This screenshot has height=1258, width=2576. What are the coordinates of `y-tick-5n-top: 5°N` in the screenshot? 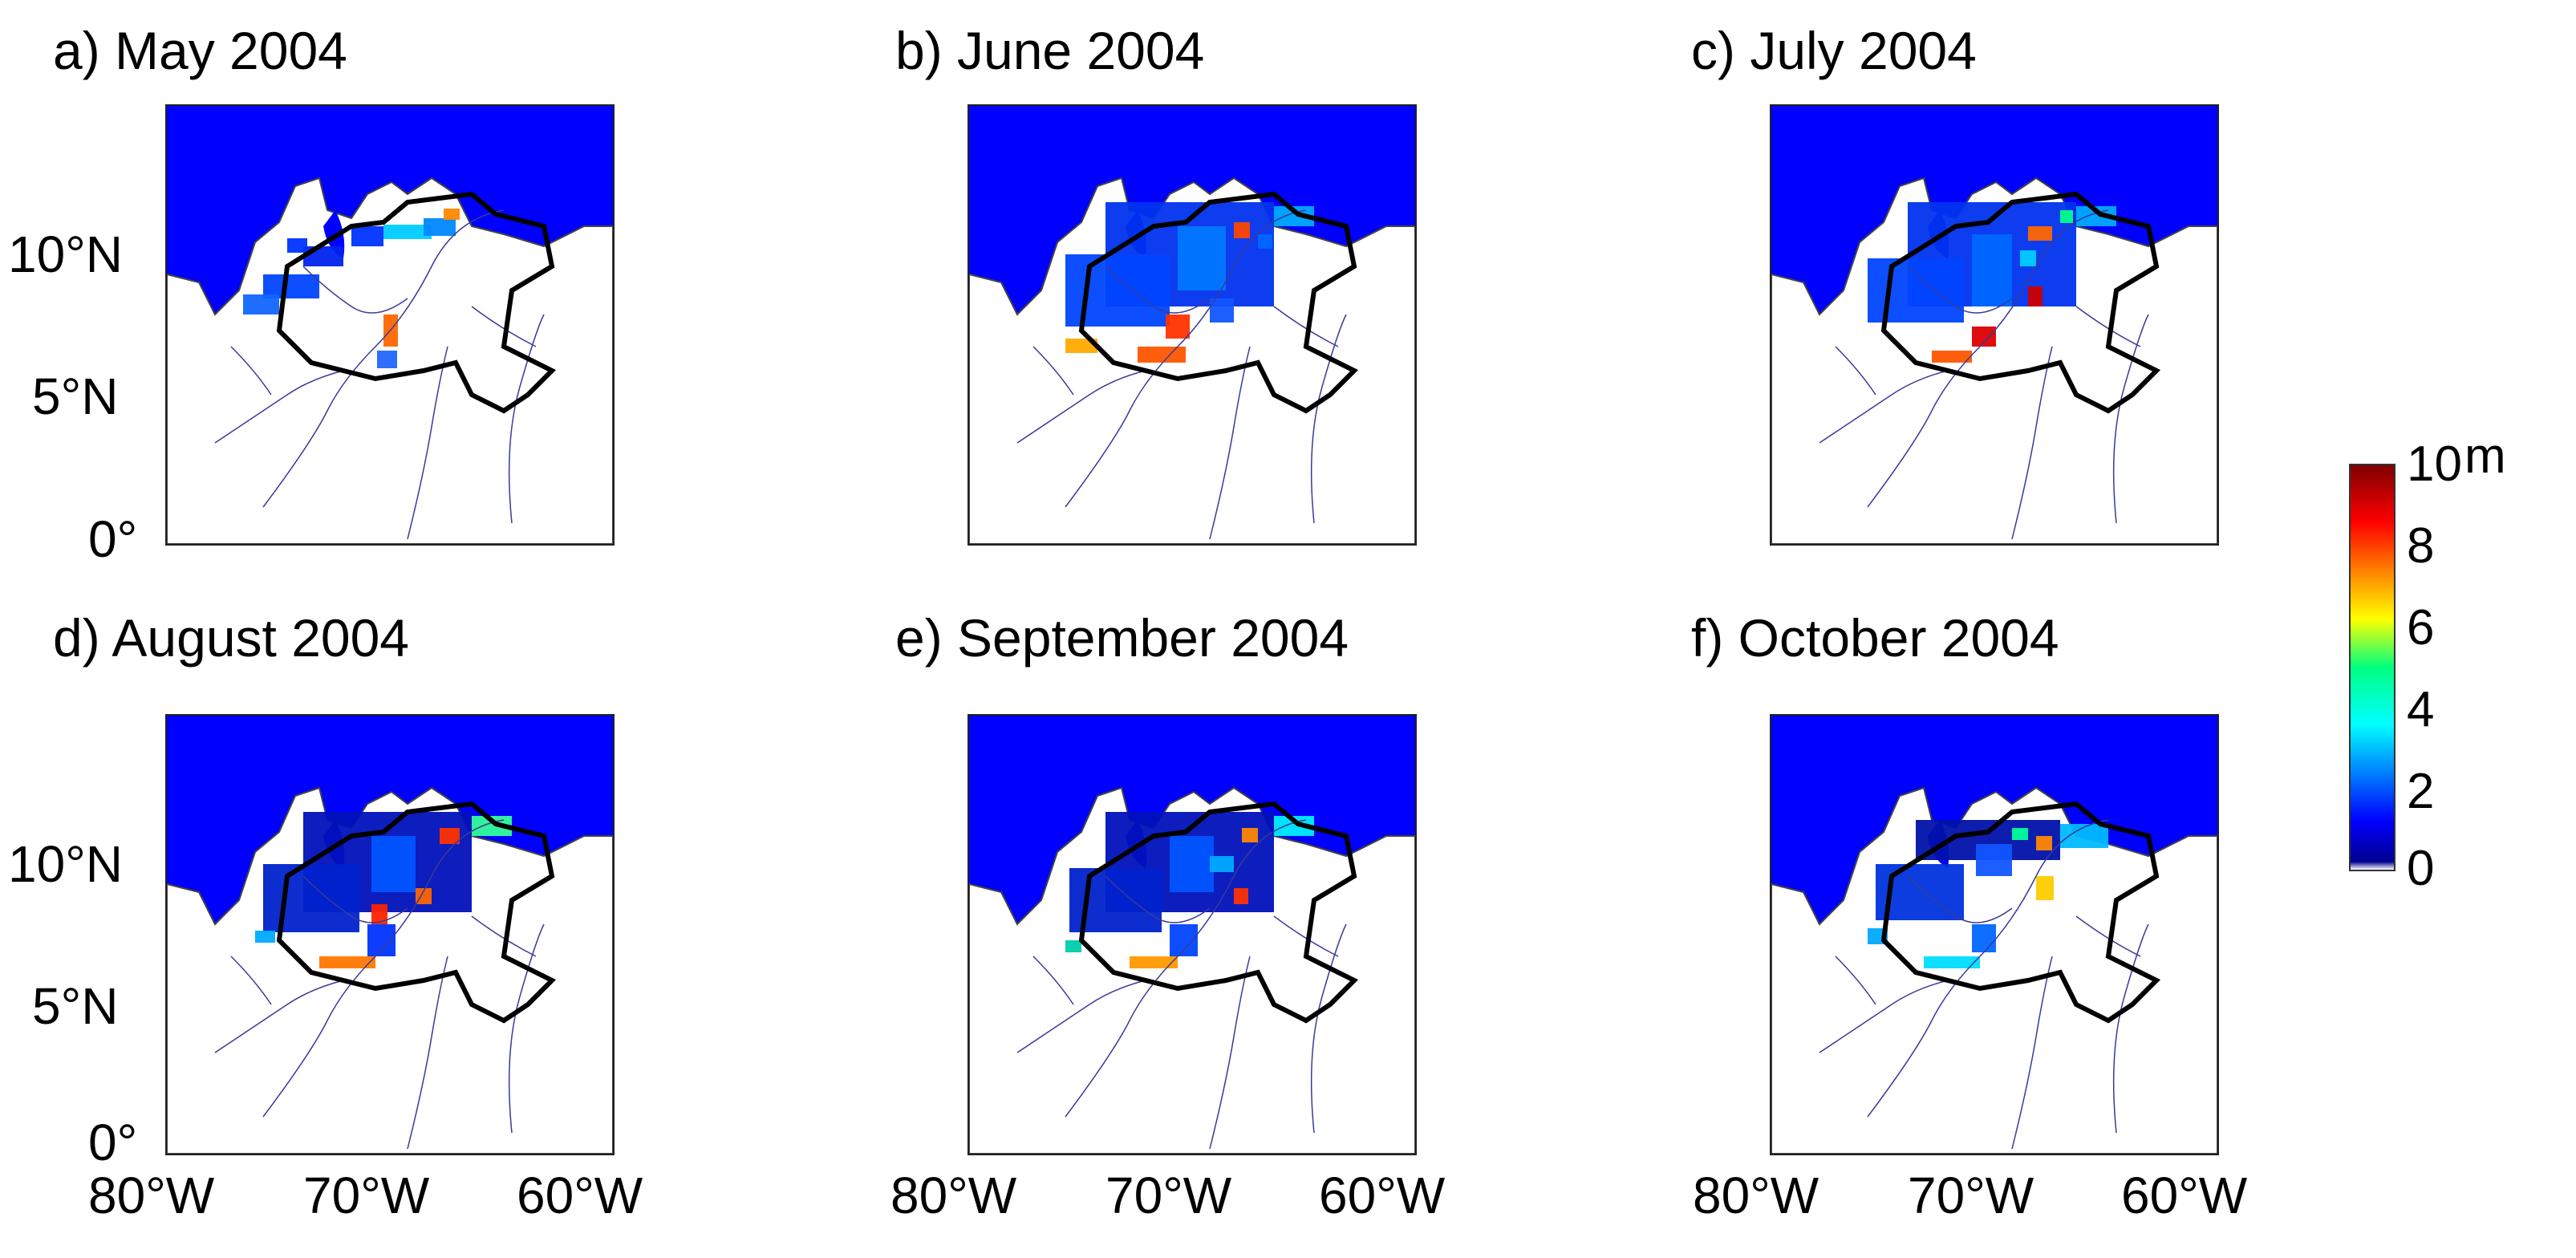 It's located at (75, 396).